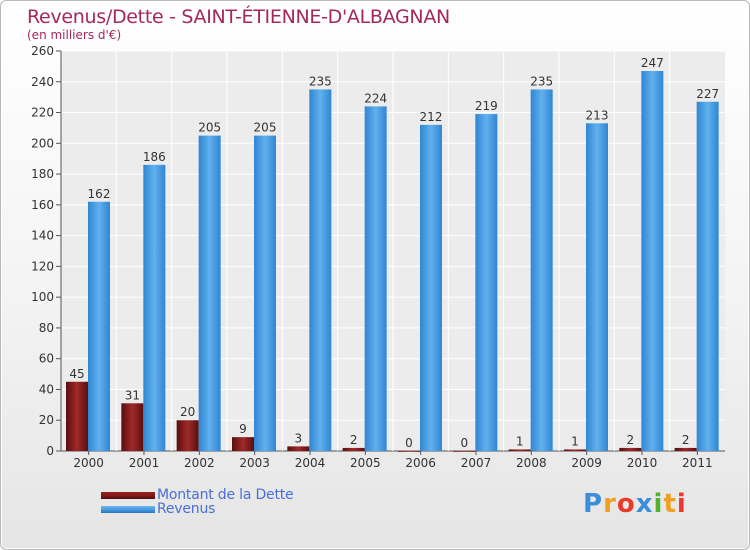  Describe the element at coordinates (225, 495) in the screenshot. I see `legend-label-dette: Montant de la Dette` at that location.